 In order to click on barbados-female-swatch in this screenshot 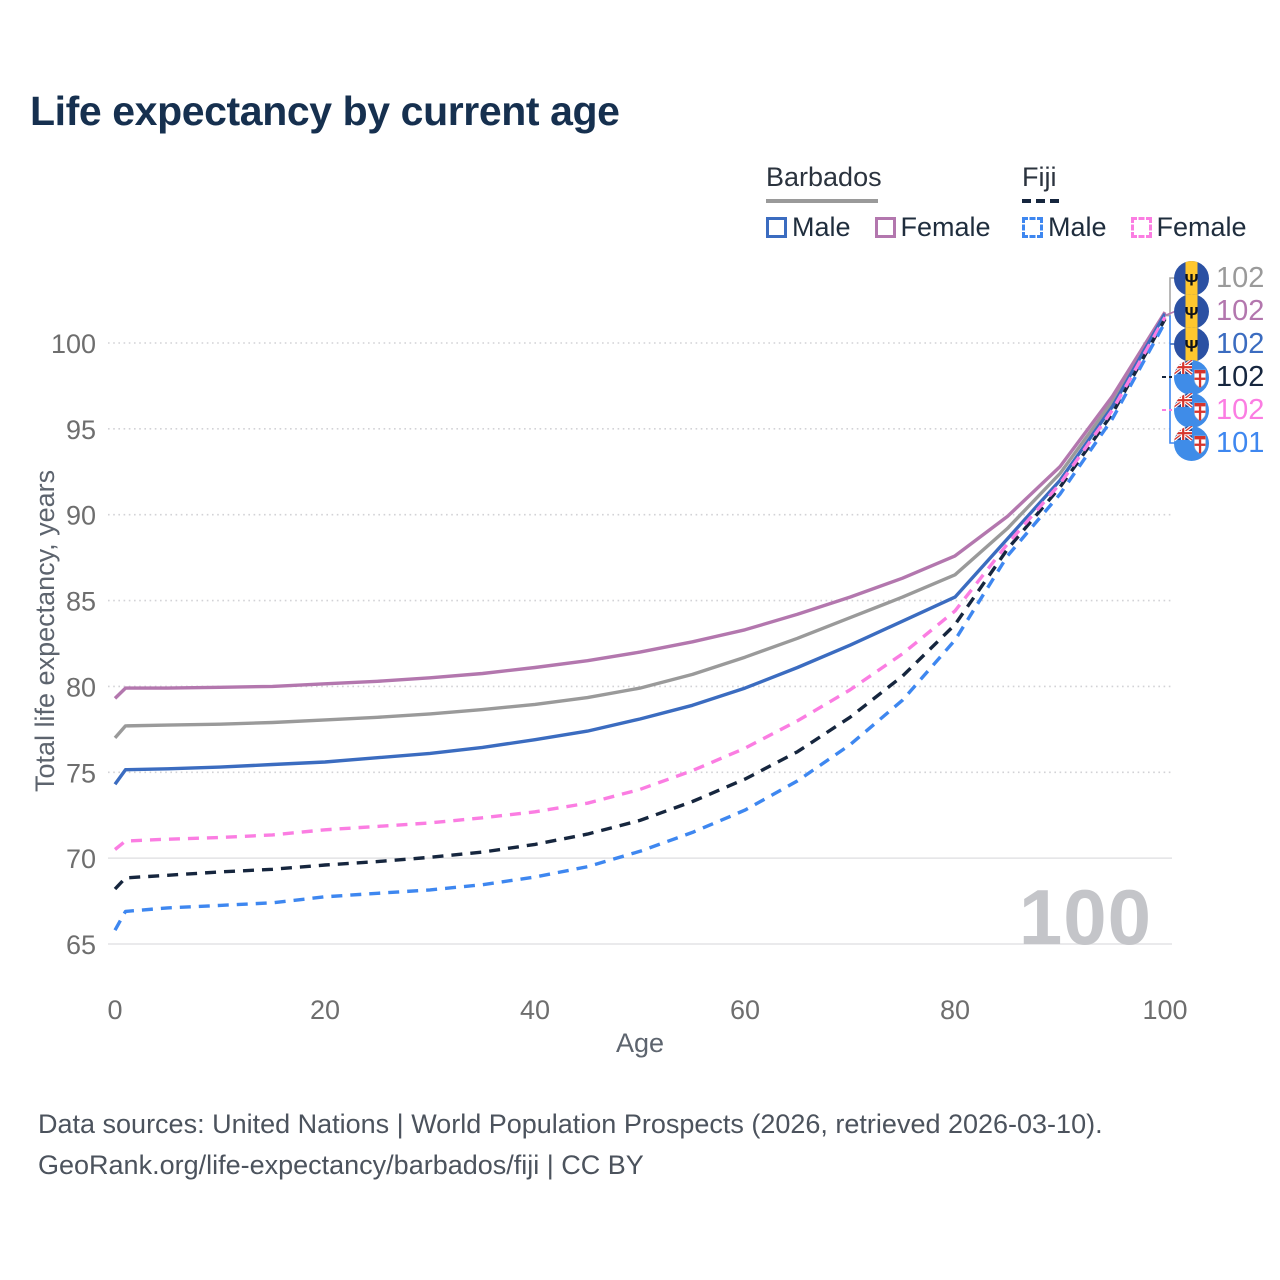, I will do `click(885, 227)`.